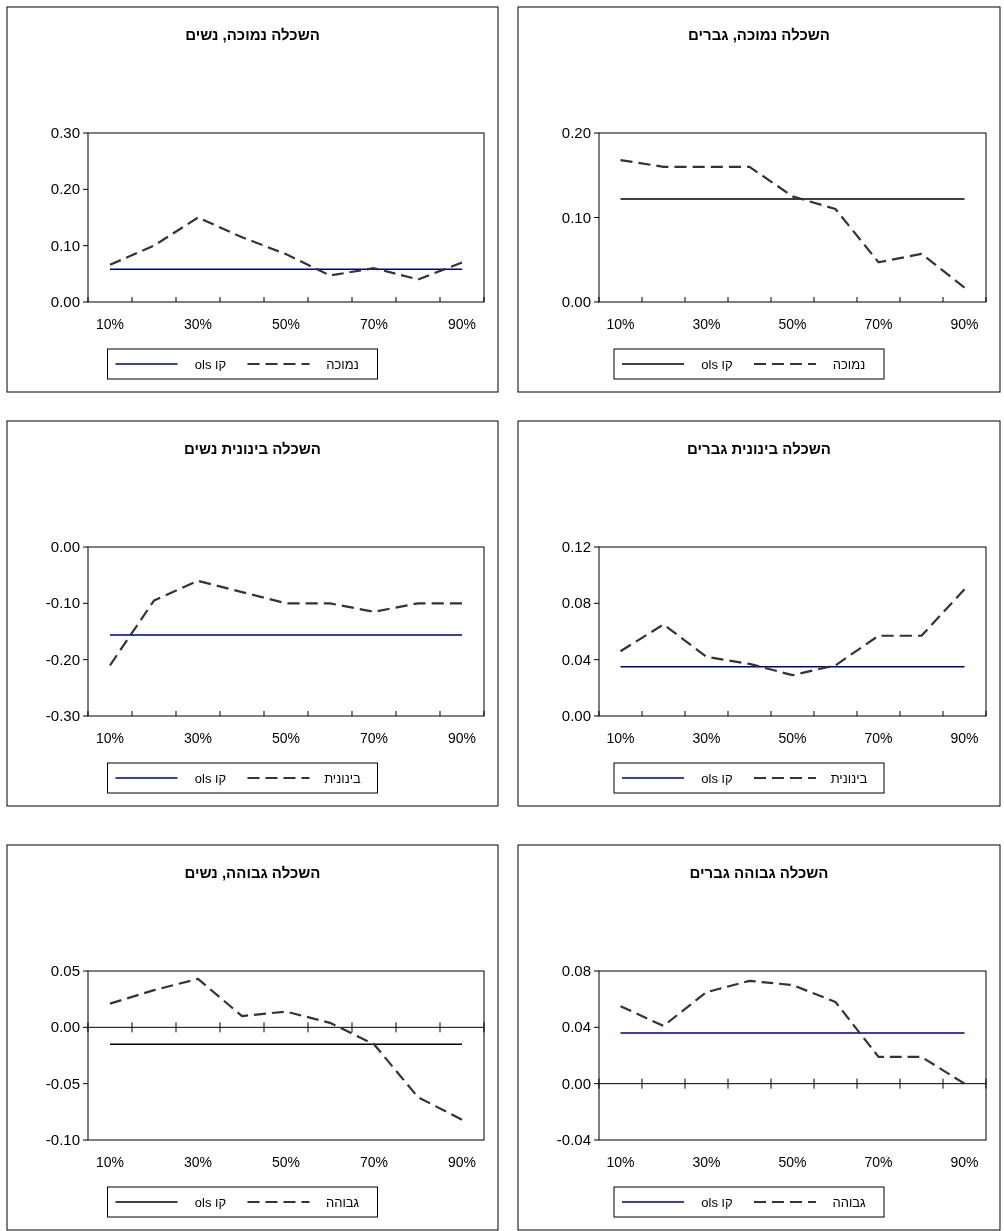 Image resolution: width=1004 pixels, height=1231 pixels. I want to click on y-tick-label: -0.04, so click(573, 1139).